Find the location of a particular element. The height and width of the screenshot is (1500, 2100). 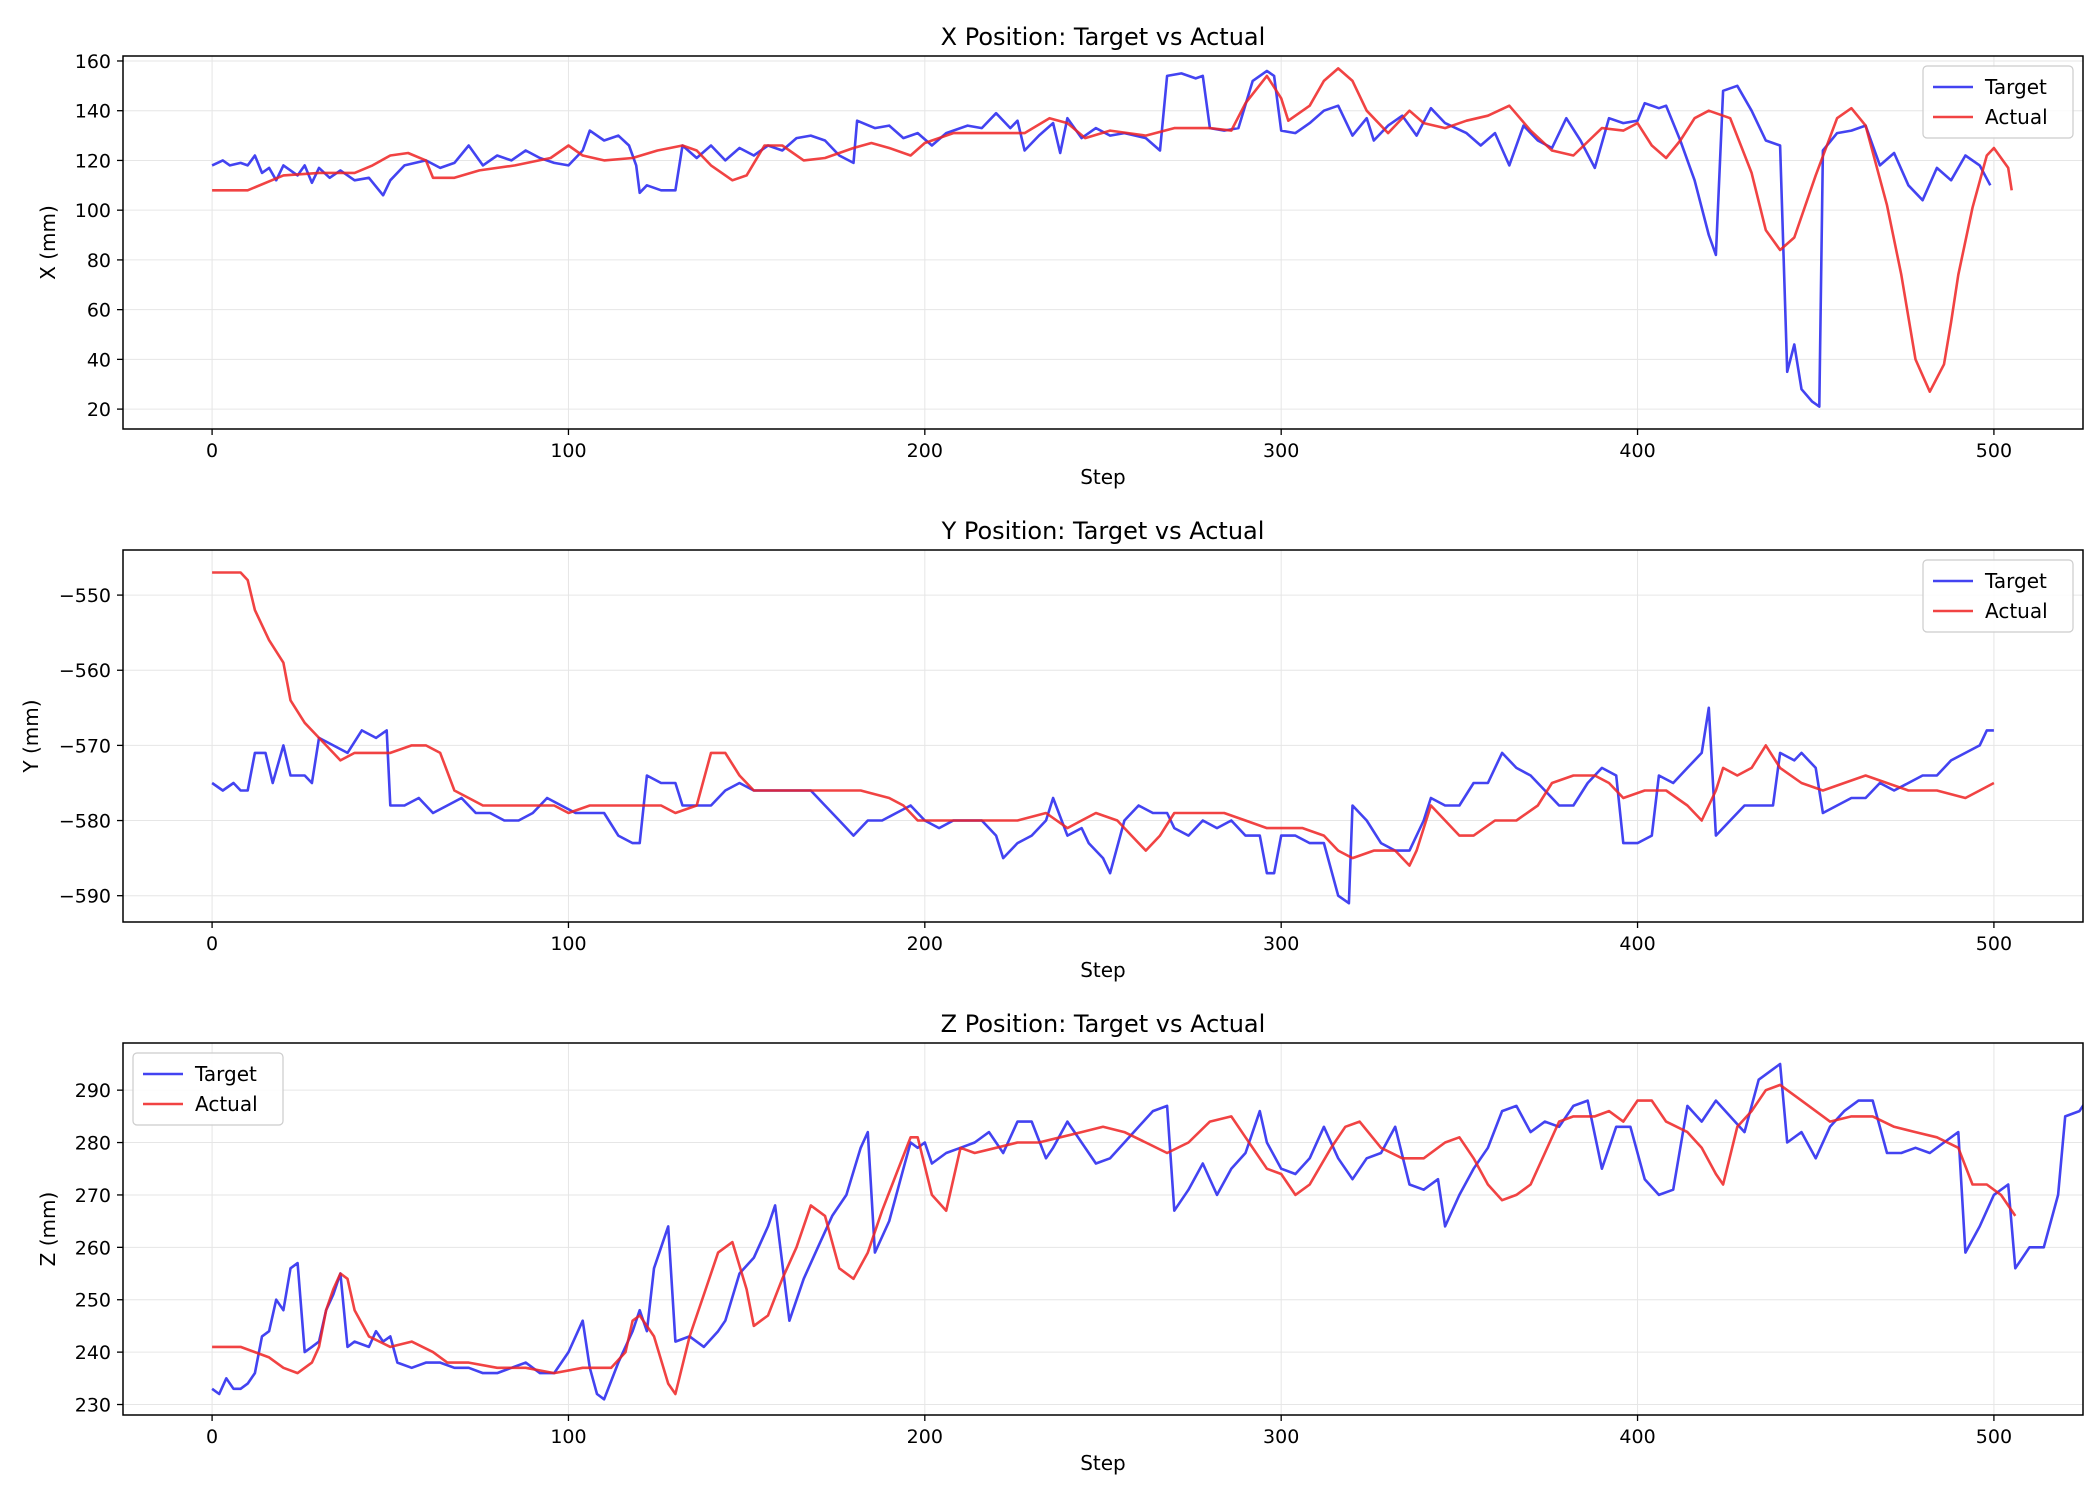

chart-1-legend-label-target: Target is located at coordinates (2015, 87).